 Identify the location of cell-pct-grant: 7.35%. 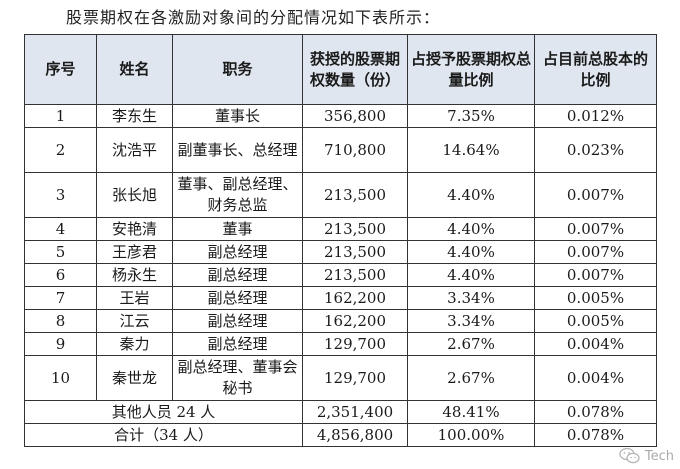
(471, 116).